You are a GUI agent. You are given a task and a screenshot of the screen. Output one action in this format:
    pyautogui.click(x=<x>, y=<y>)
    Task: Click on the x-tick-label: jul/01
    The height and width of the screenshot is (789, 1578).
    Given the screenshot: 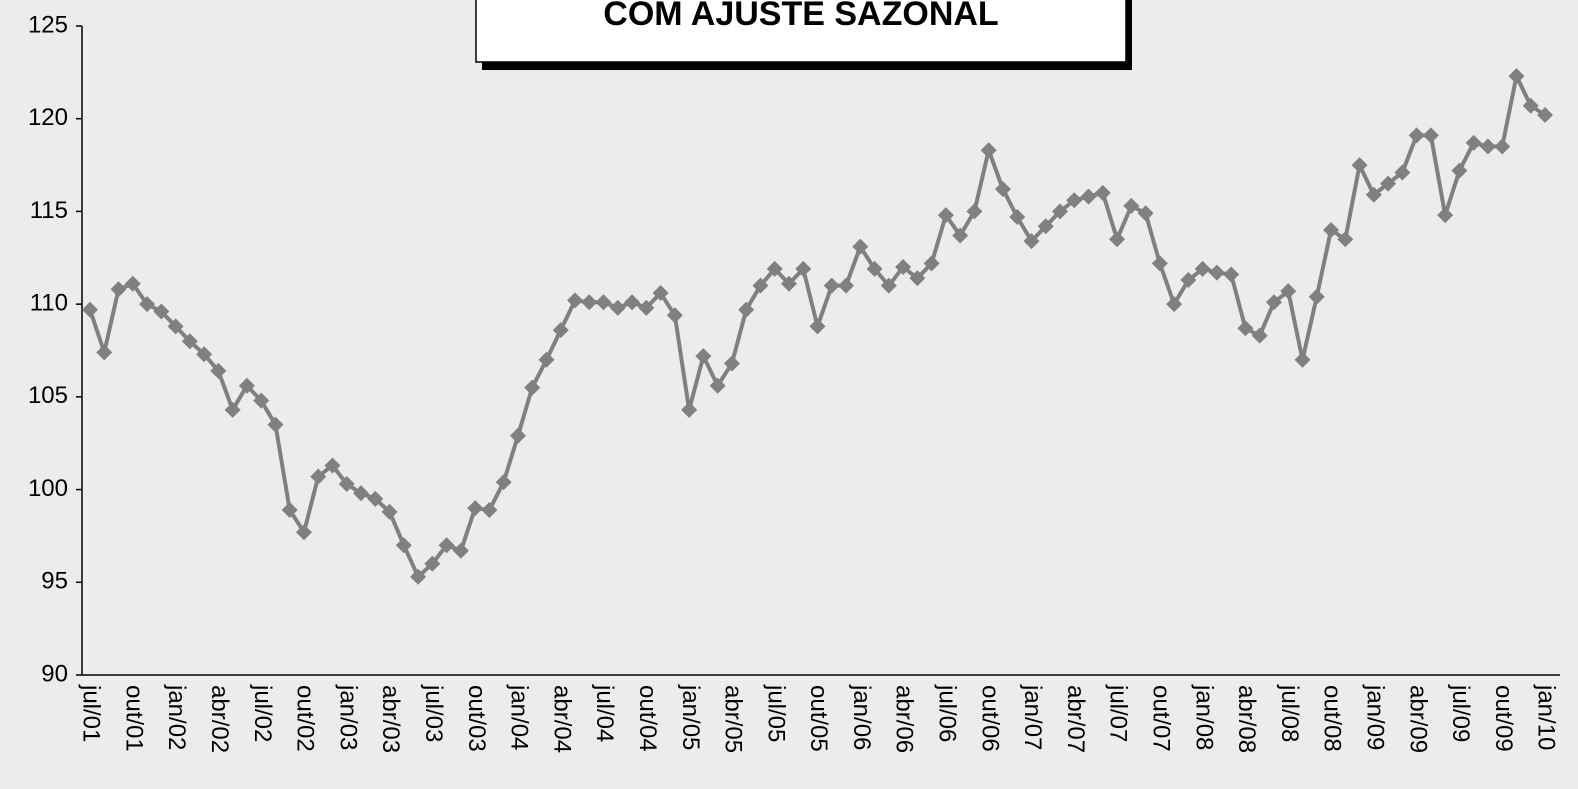 What is the action you would take?
    pyautogui.click(x=91, y=713)
    